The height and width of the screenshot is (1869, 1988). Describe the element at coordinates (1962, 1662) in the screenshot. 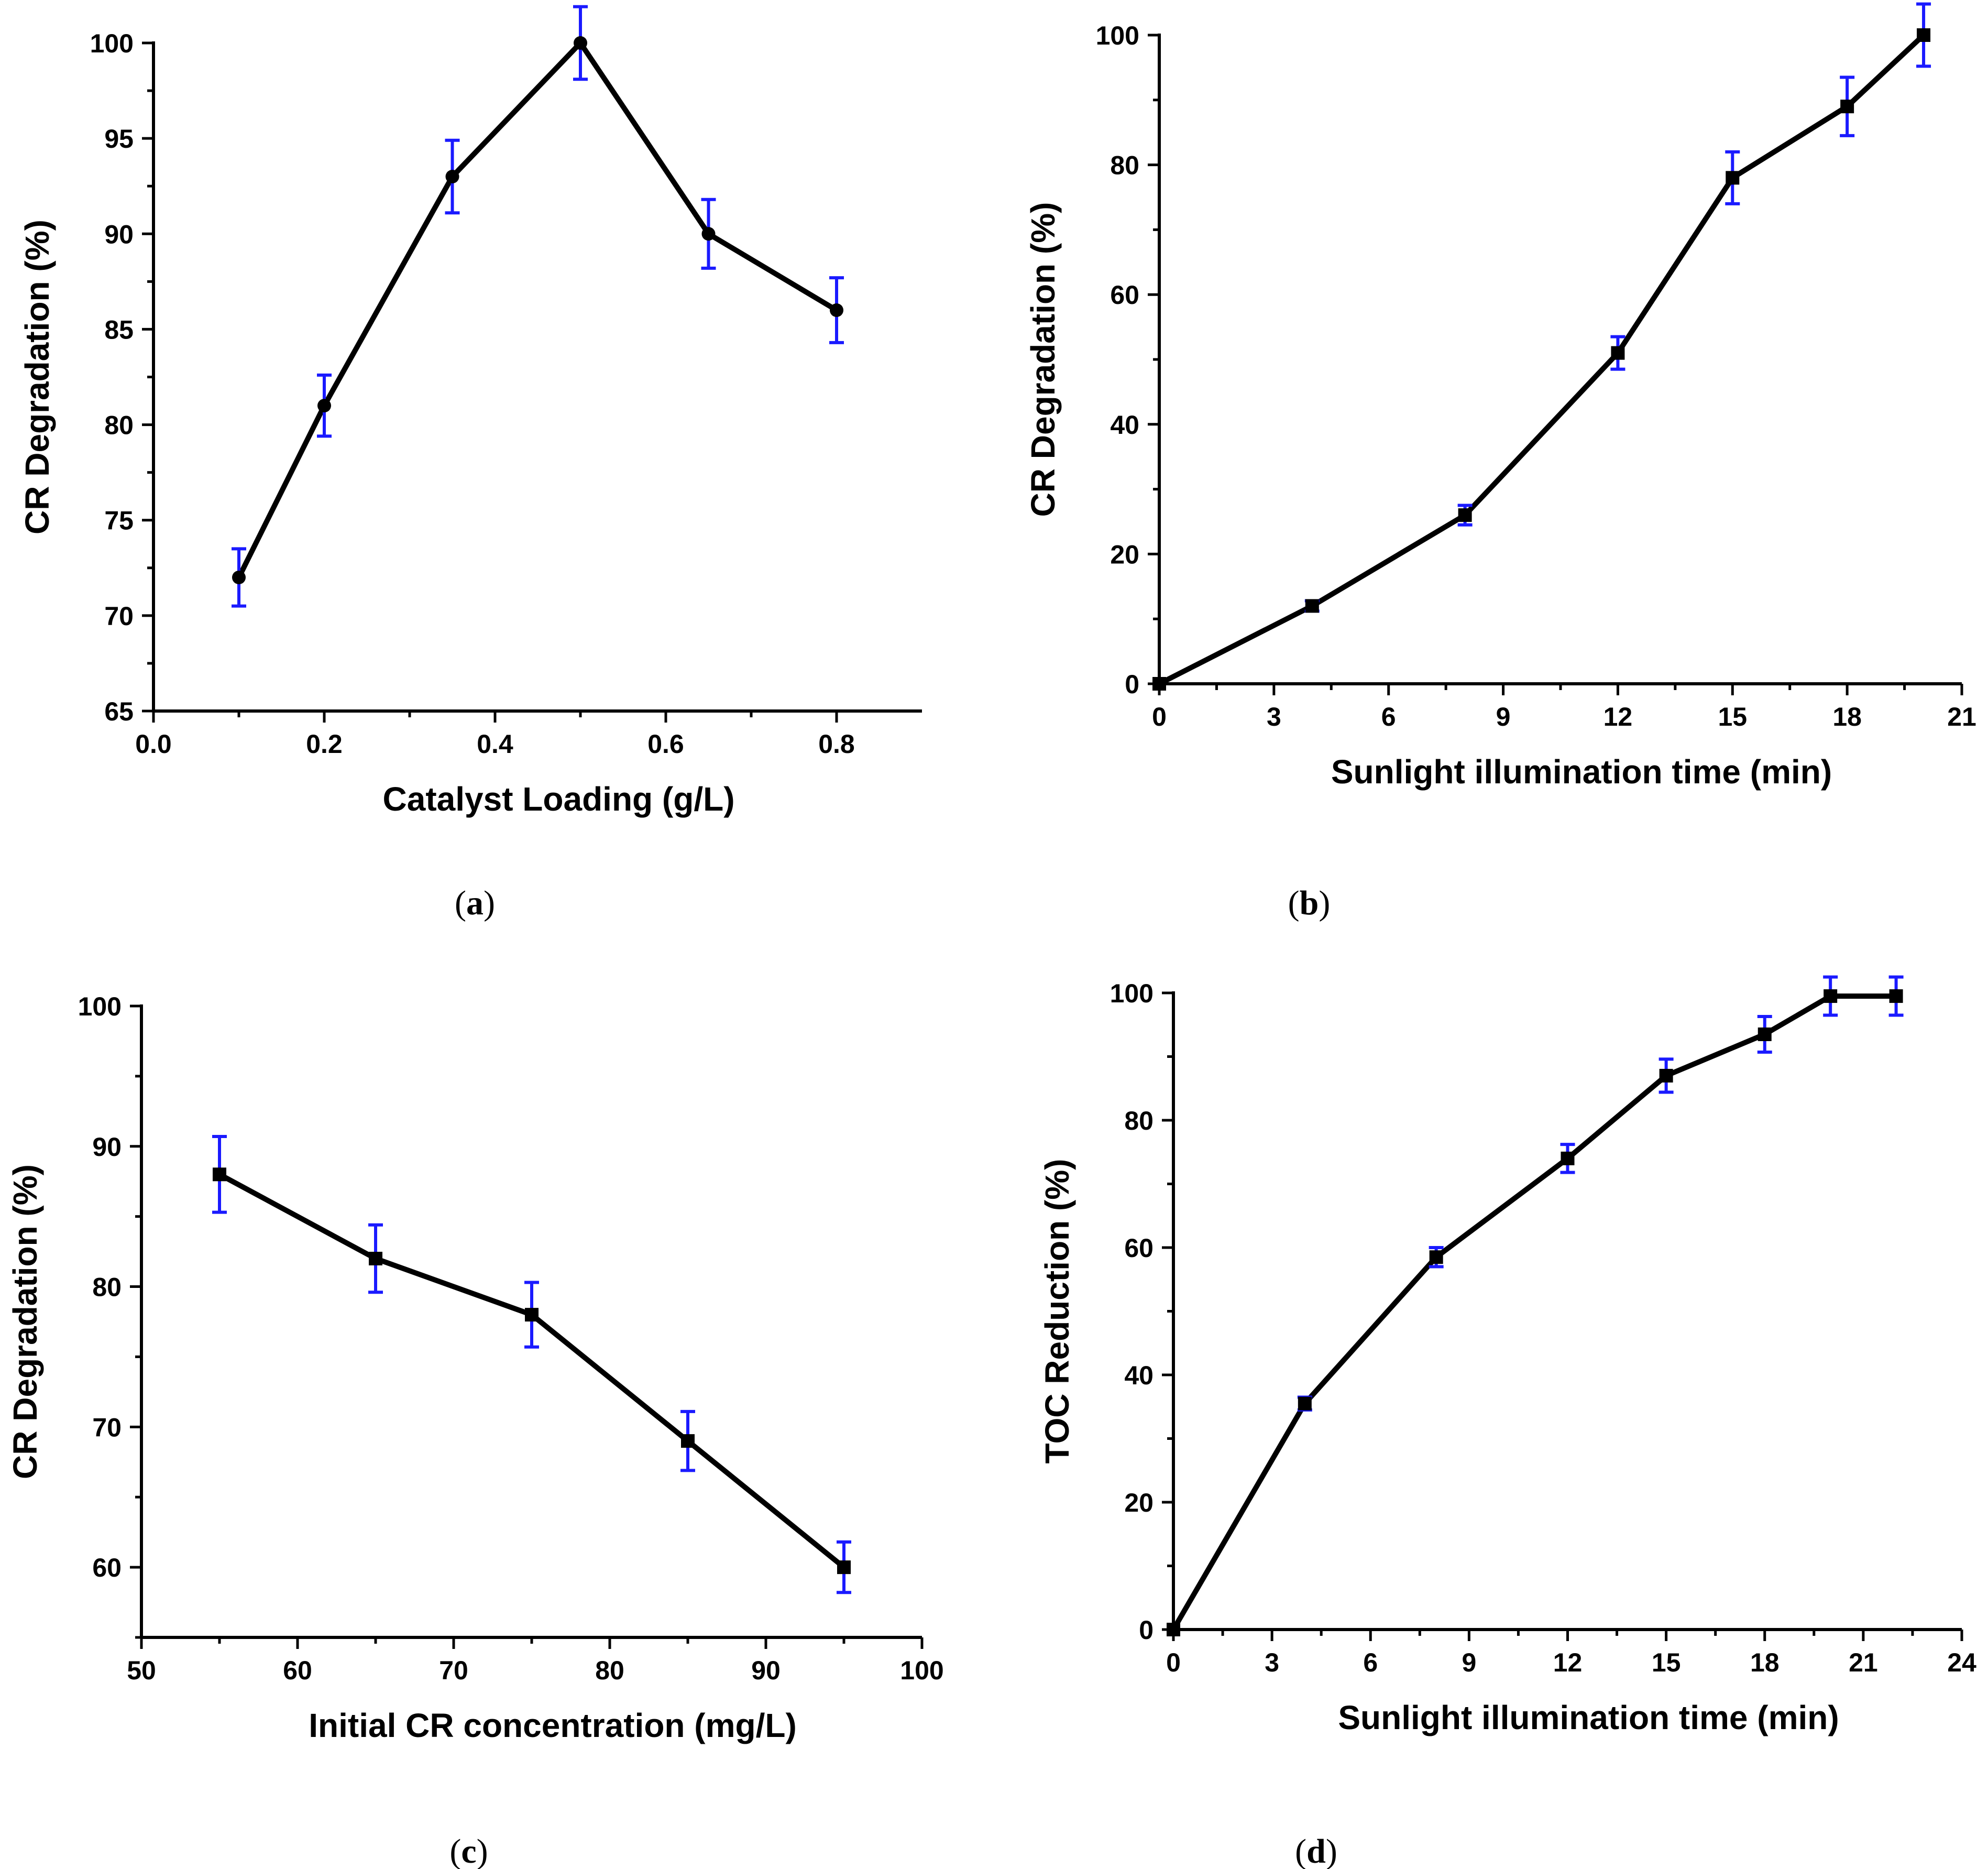

I see `x-tick-label: 24` at that location.